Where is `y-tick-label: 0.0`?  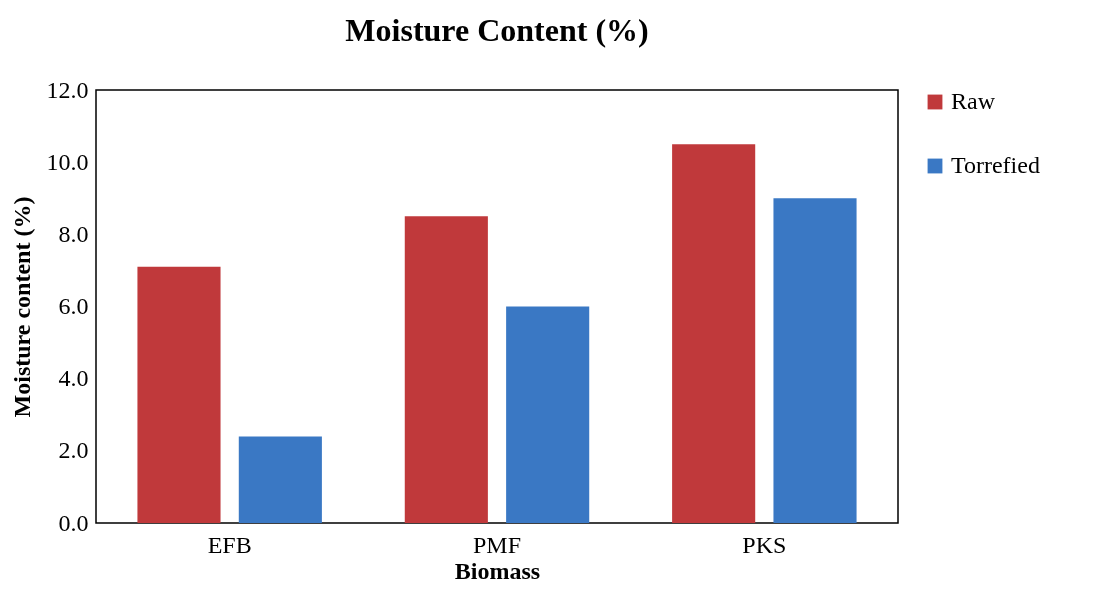
y-tick-label: 0.0 is located at coordinates (73, 522).